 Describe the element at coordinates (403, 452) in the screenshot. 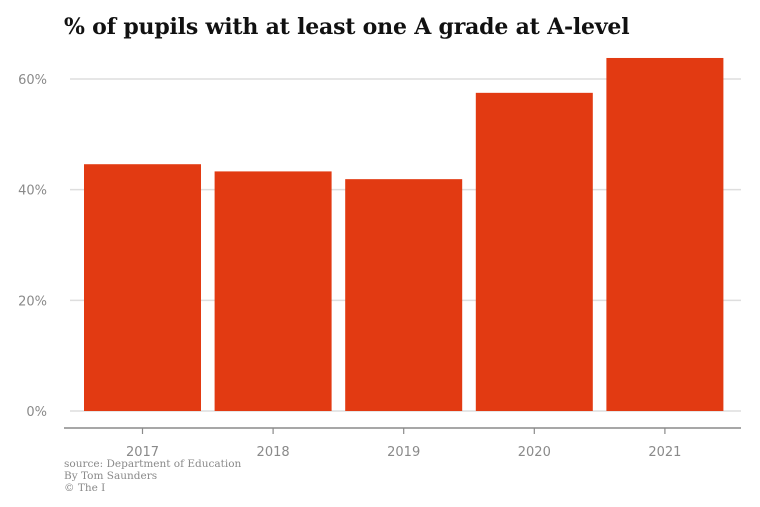

I see `x-tick-label: 2019` at that location.